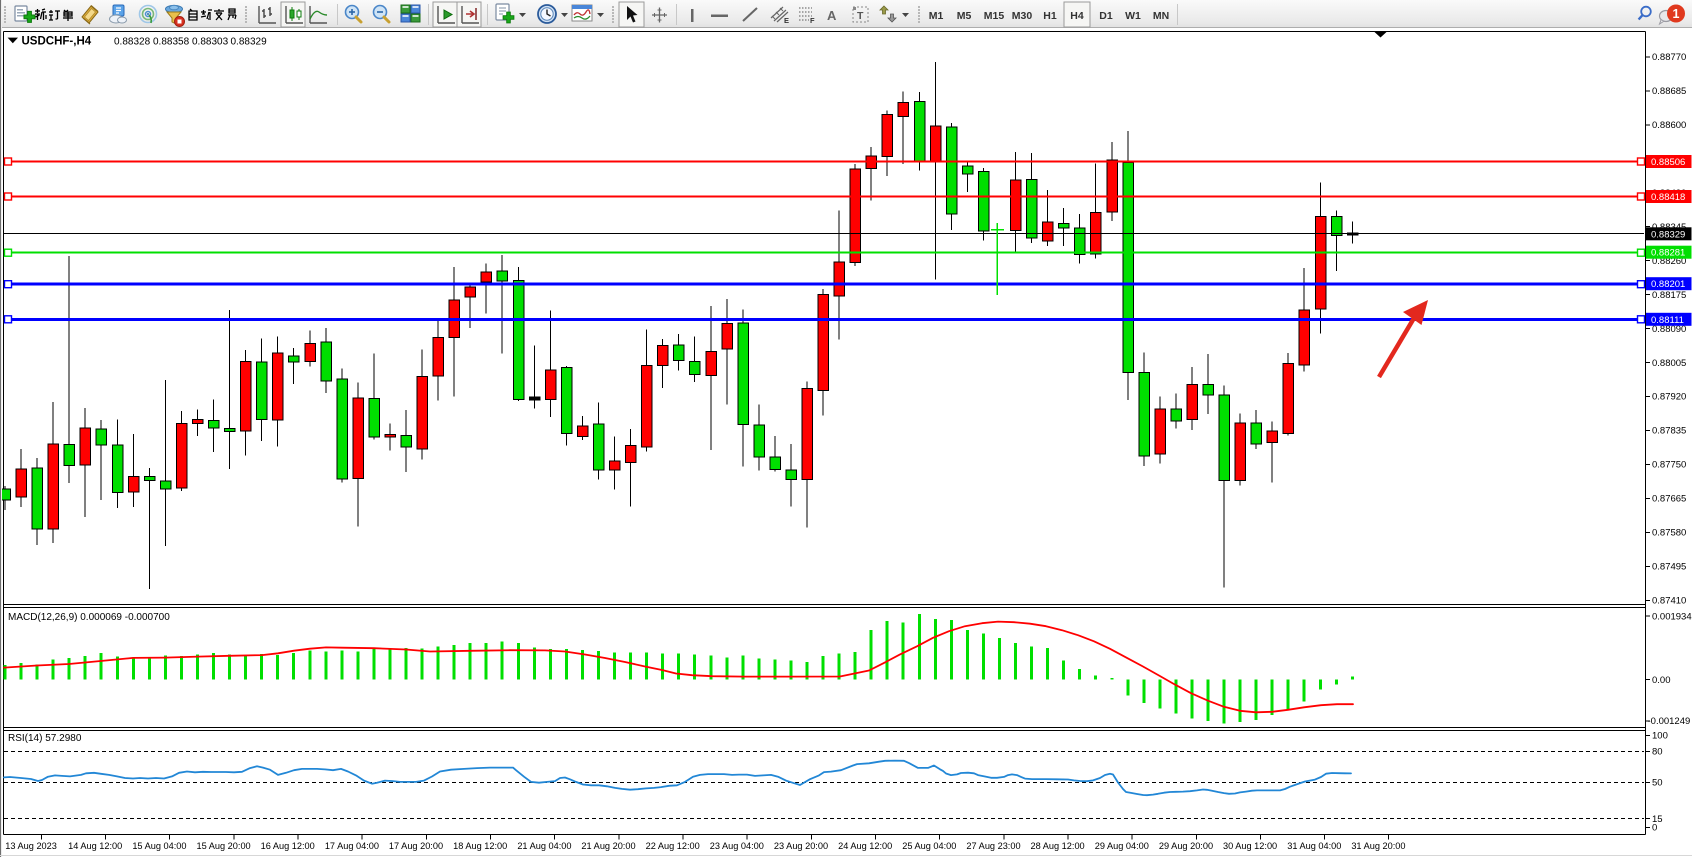  What do you see at coordinates (1122, 846) in the screenshot?
I see `svg-text: 29 Aug 04:00` at bounding box center [1122, 846].